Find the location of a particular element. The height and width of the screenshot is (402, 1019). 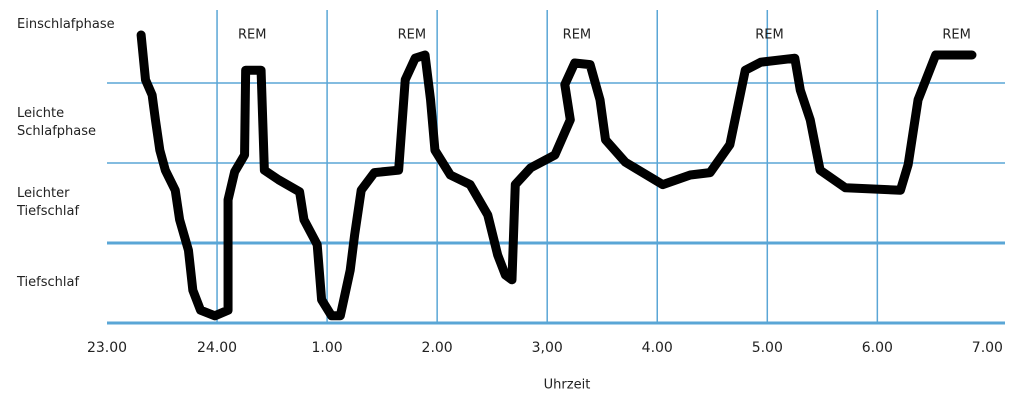

x-tick-label: 3,00 is located at coordinates (547, 348).